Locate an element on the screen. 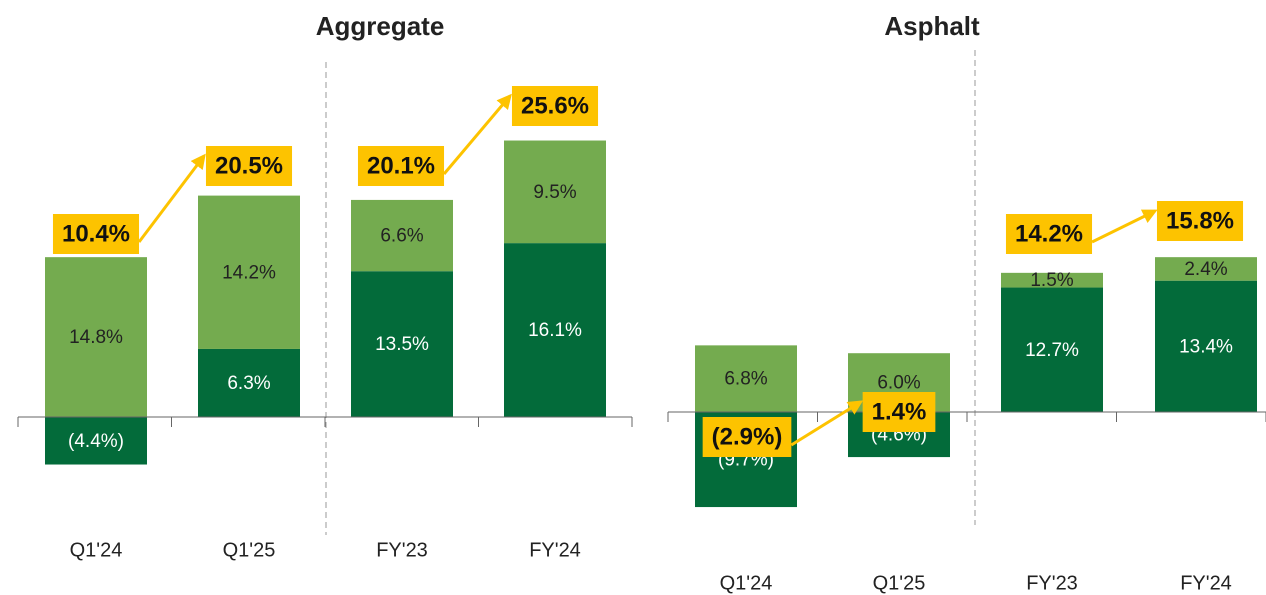  value-label: 13.4% is located at coordinates (1206, 346).